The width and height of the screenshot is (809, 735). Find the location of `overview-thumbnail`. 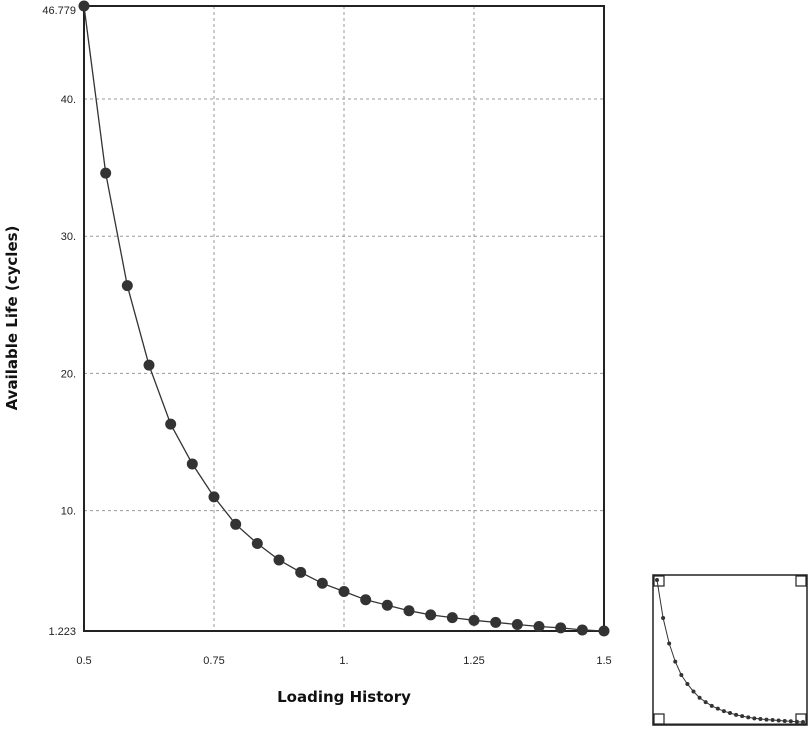

overview-thumbnail is located at coordinates (730, 650).